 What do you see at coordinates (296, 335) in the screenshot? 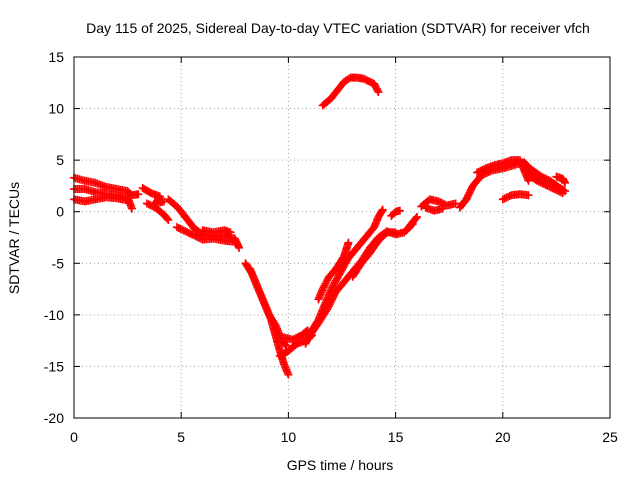
I see `series-track-l` at bounding box center [296, 335].